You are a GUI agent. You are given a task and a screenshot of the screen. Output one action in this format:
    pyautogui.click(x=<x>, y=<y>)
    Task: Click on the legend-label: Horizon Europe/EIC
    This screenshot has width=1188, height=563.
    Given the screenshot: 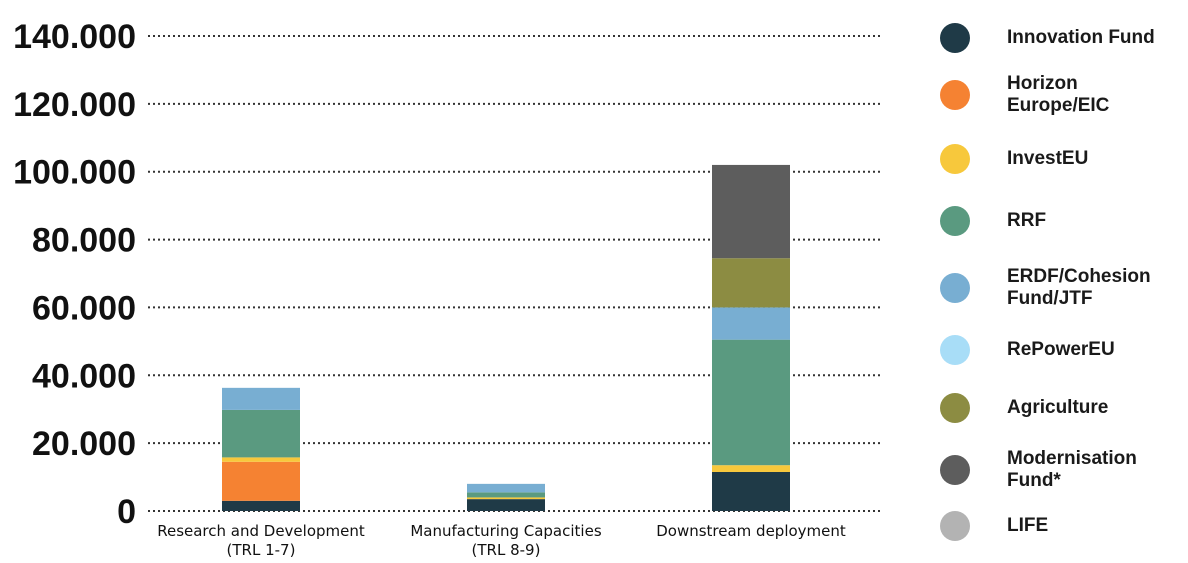 What is the action you would take?
    pyautogui.click(x=1058, y=94)
    